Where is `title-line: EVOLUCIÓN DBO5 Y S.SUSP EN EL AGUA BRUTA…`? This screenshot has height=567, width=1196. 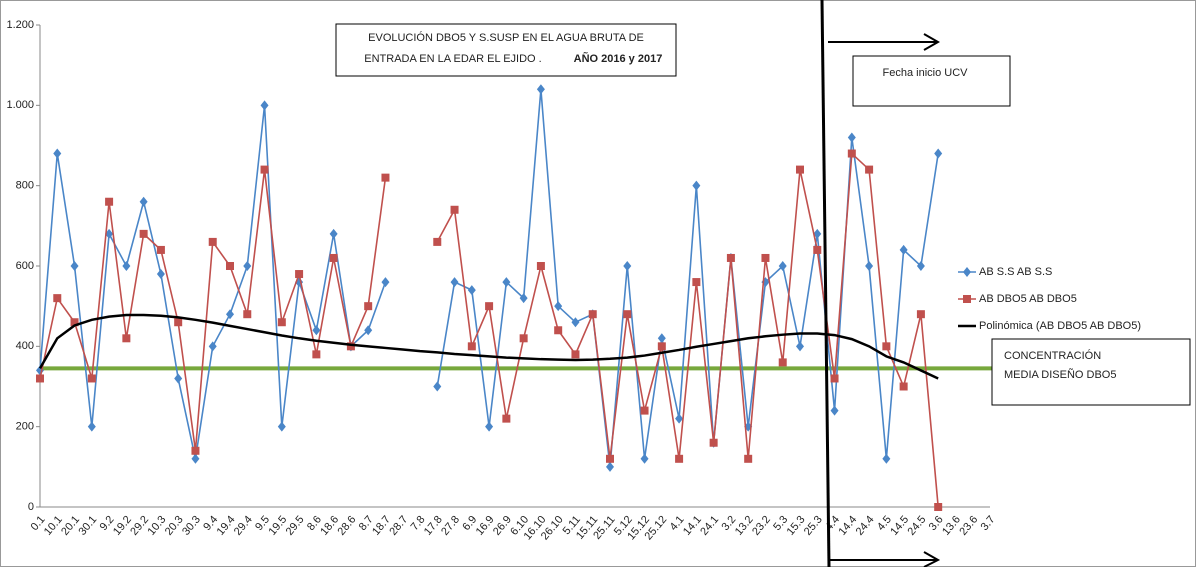
title-line: EVOLUCIÓN DBO5 Y S.SUSP EN EL AGUA BRUTA… is located at coordinates (506, 37).